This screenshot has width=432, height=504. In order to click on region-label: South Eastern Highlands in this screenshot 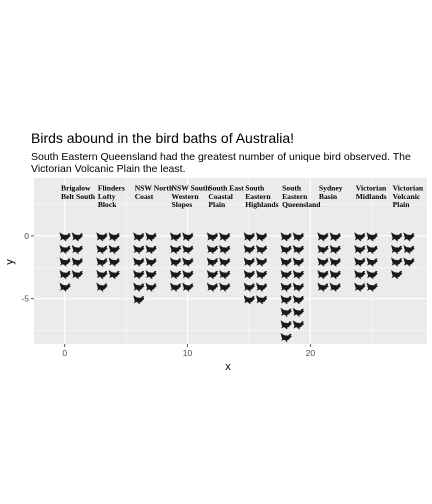, I will do `click(261, 196)`.